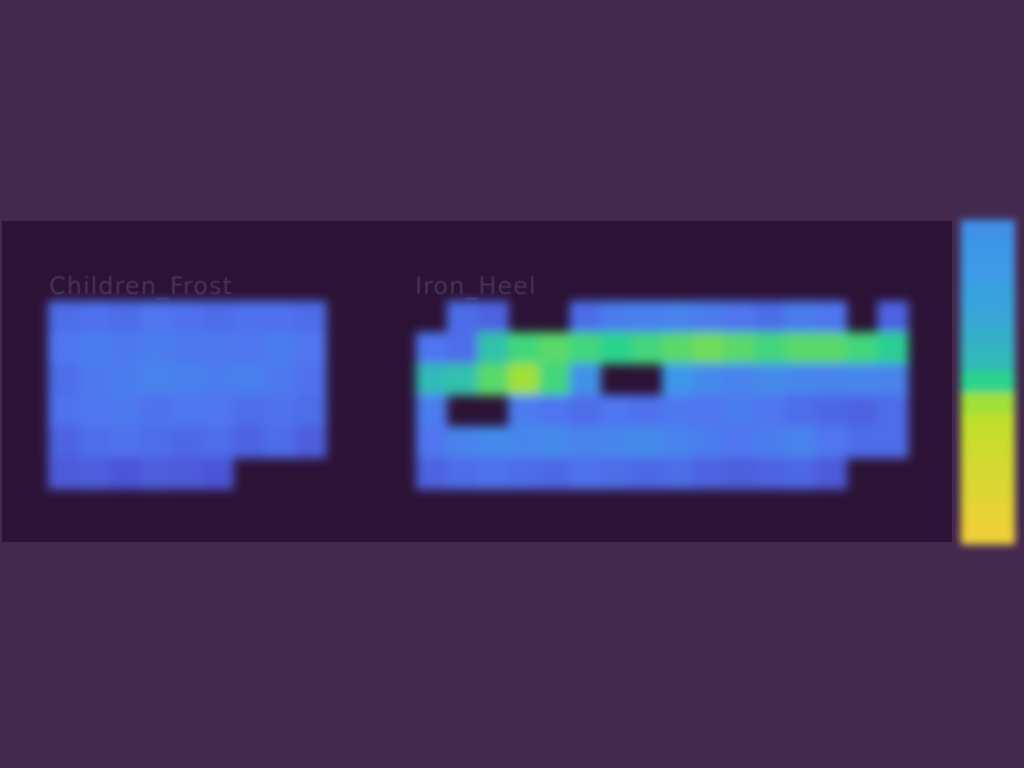  I want to click on heatmap-title-iron-heel: Iron_Heel, so click(476, 286).